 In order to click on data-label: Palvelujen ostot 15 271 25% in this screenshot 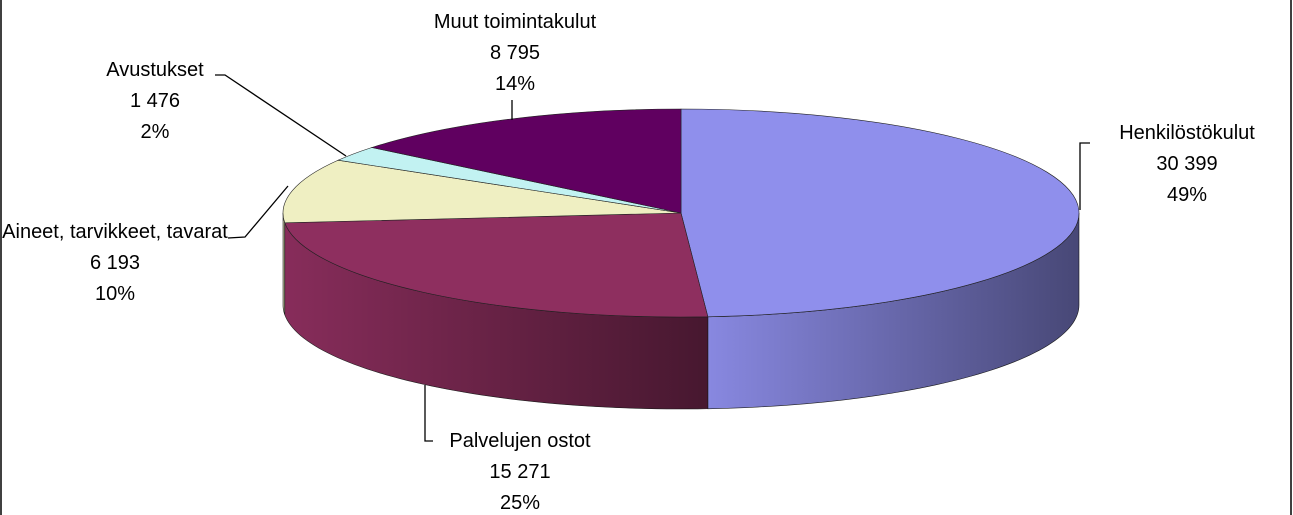, I will do `click(520, 470)`.